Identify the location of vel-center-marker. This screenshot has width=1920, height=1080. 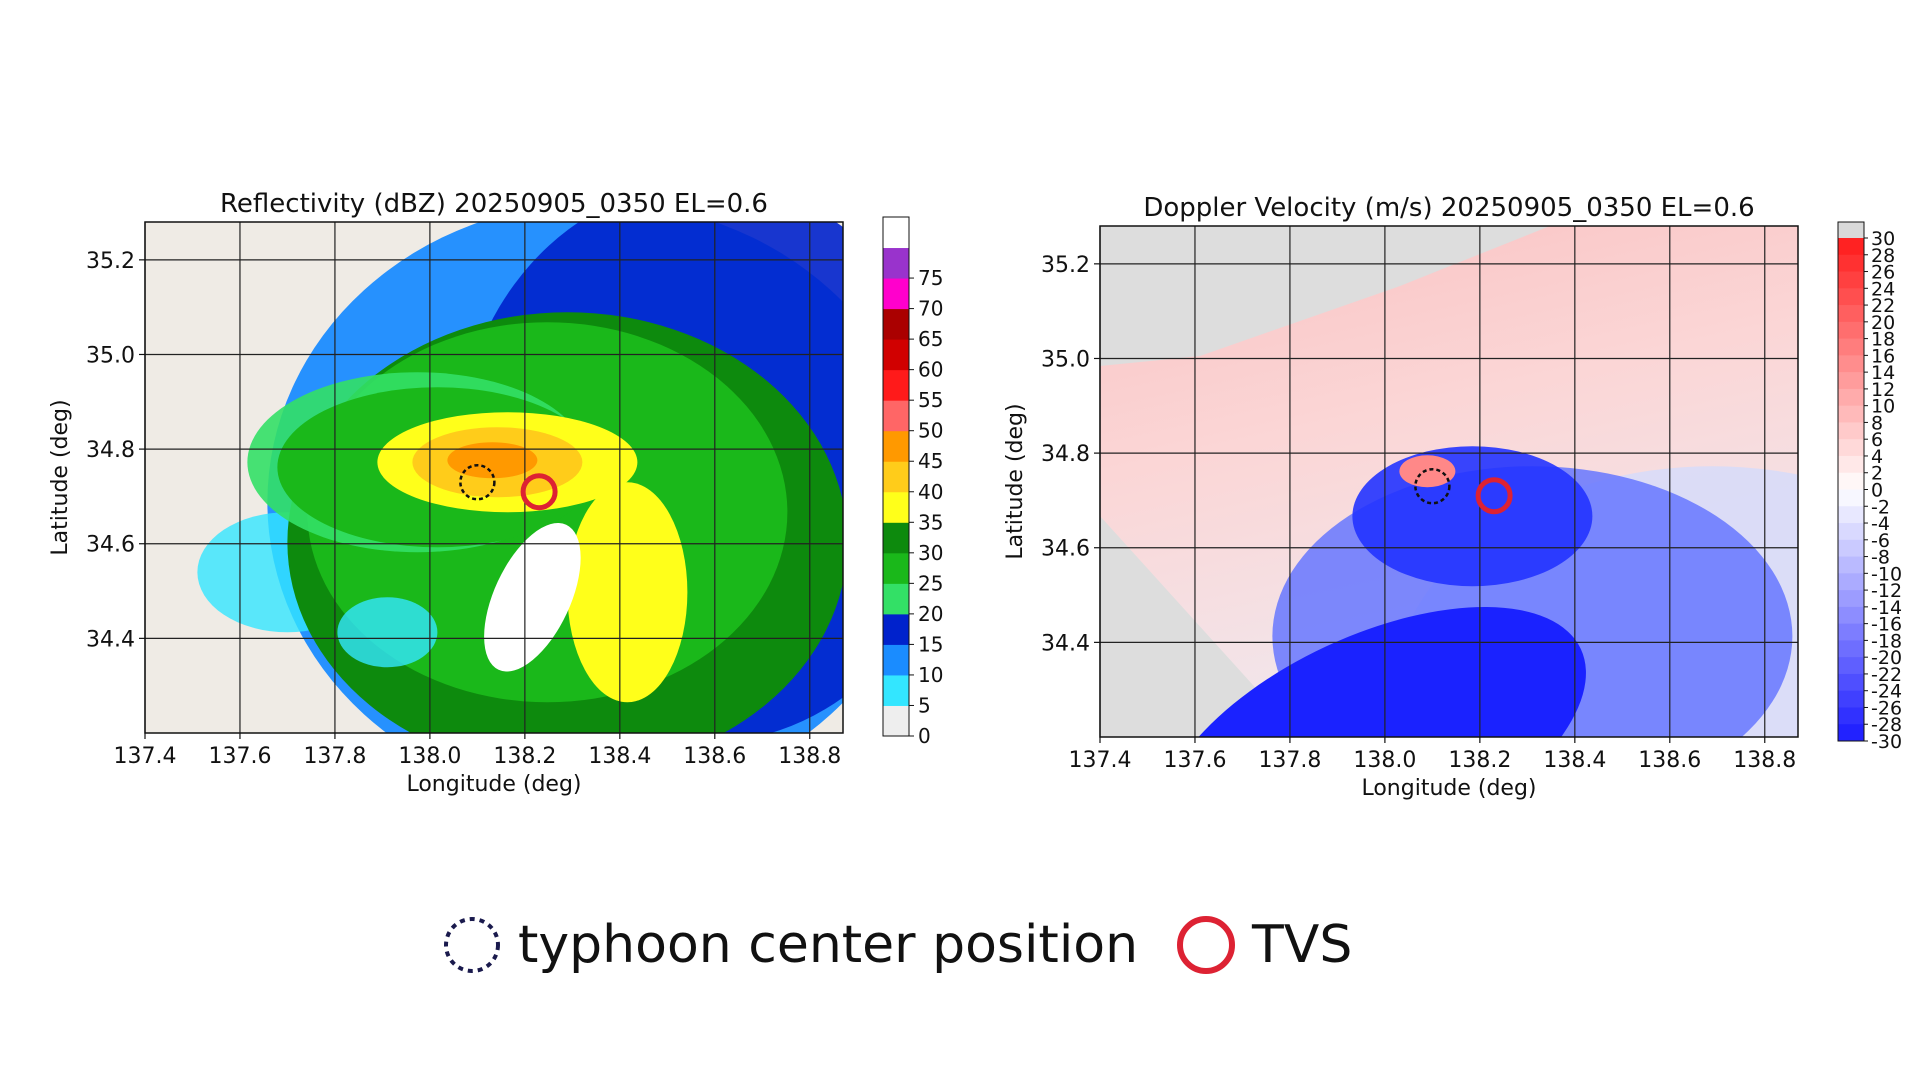
(1432, 486).